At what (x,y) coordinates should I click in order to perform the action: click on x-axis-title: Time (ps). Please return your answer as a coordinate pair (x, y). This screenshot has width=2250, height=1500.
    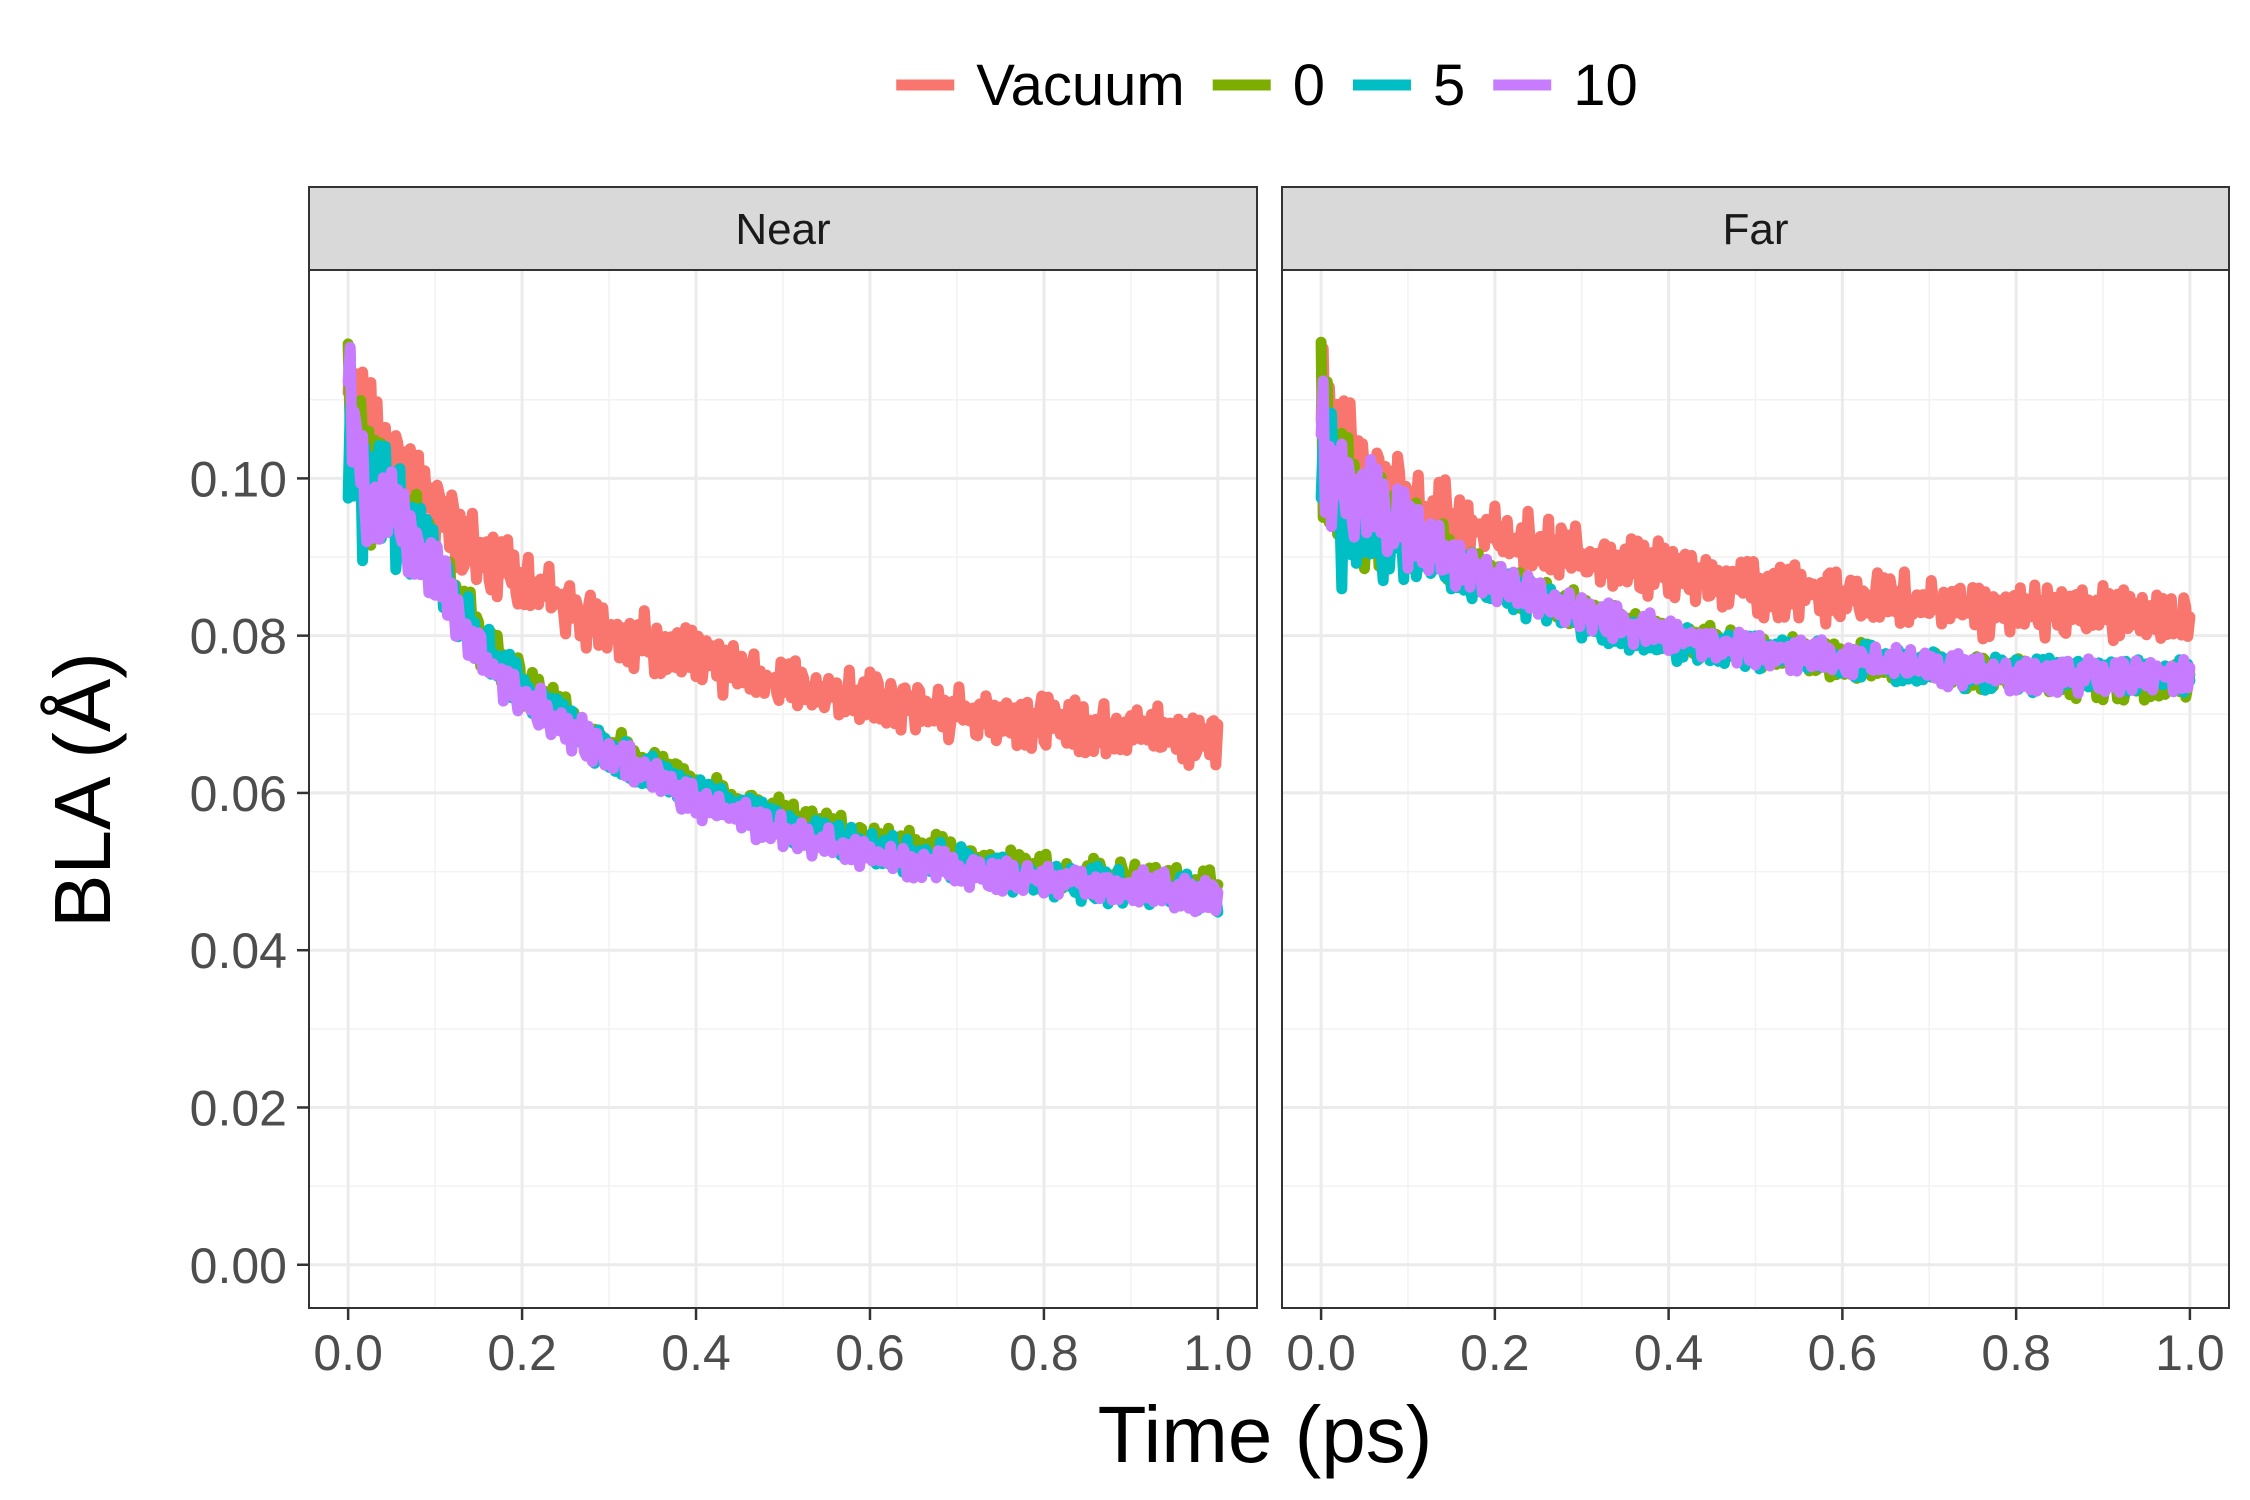
    Looking at the image, I should click on (1265, 1434).